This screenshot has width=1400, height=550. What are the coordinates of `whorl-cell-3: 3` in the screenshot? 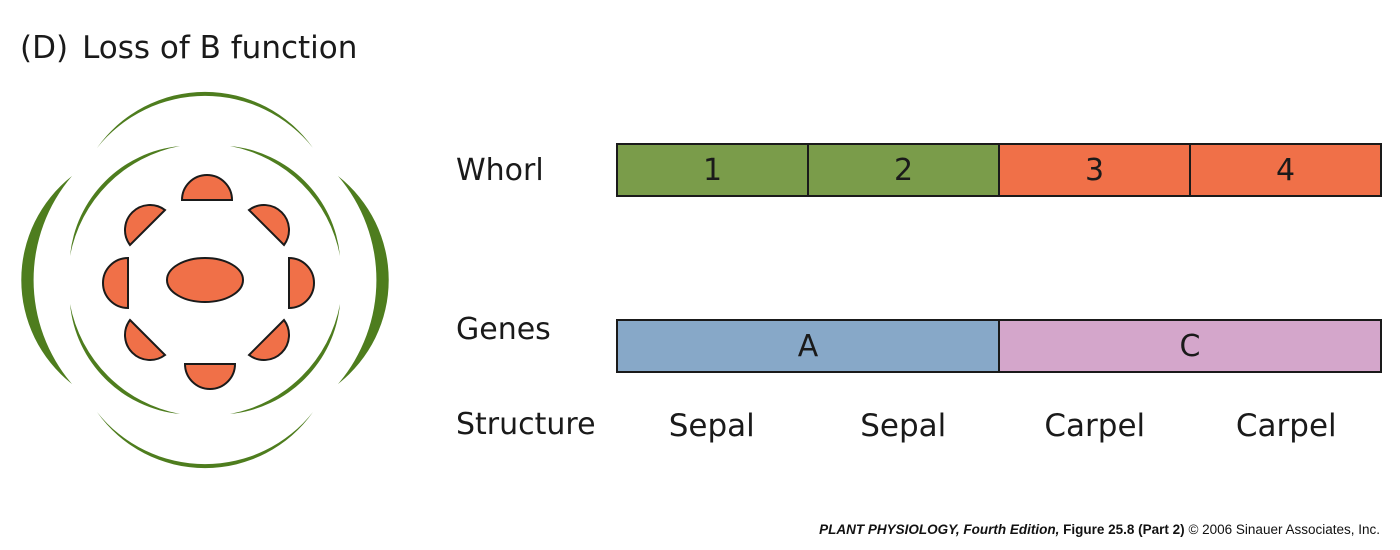 It's located at (1093, 170).